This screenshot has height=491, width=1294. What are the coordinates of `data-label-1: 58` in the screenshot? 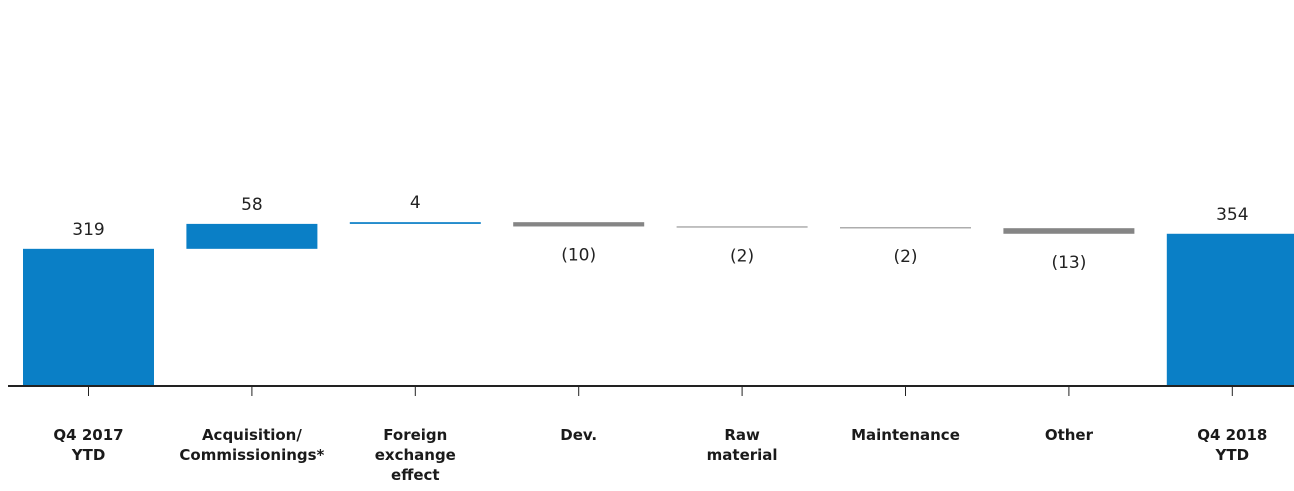 It's located at (252, 205).